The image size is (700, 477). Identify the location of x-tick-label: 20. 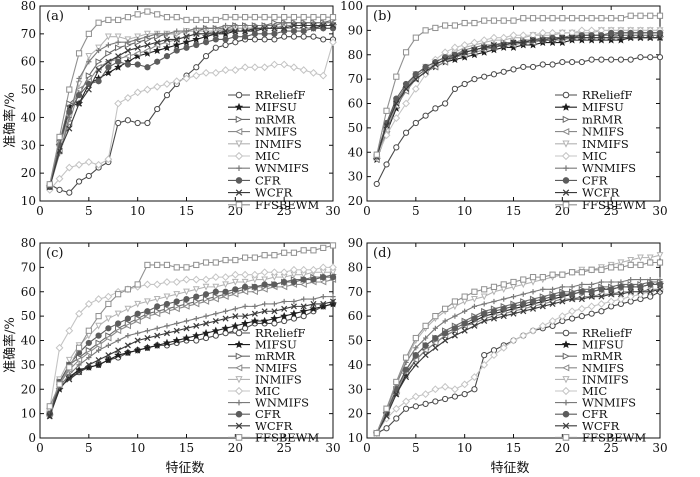
(562, 448).